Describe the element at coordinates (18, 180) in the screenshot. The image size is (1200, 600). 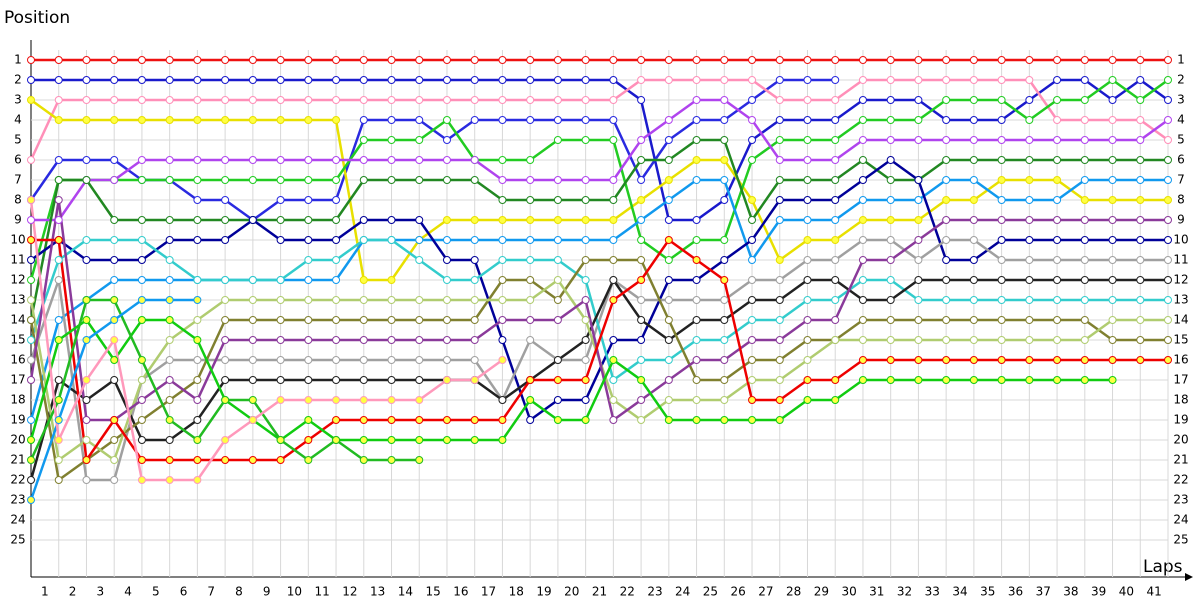
I see `y-tick-label: 7` at that location.